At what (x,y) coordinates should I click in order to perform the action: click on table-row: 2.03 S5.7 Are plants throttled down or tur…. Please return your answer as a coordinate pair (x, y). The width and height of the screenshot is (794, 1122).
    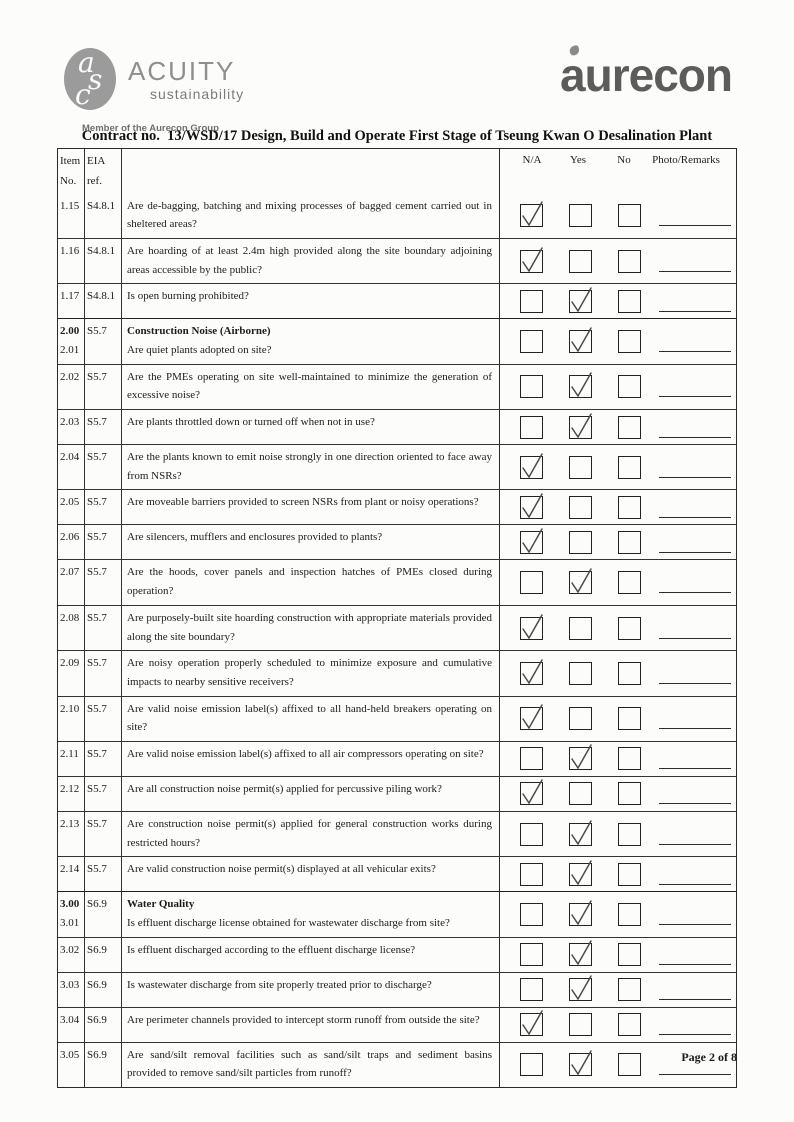
    Looking at the image, I should click on (397, 427).